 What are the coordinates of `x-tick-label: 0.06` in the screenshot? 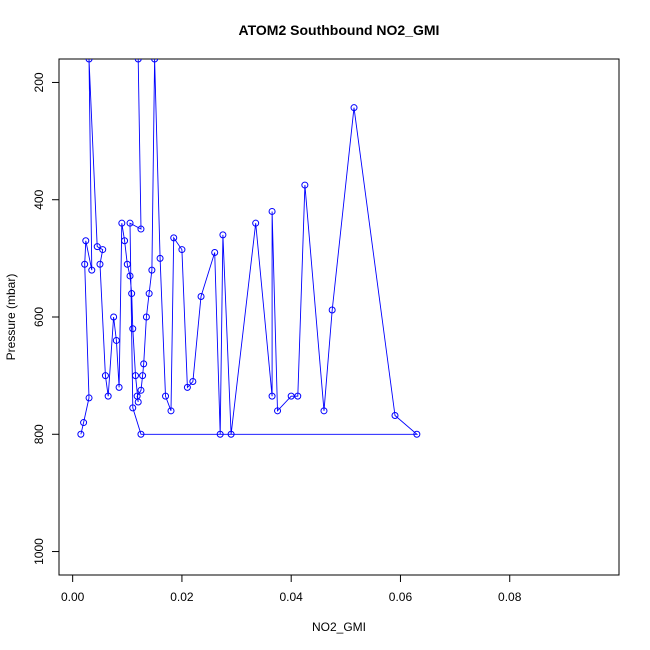 It's located at (401, 597).